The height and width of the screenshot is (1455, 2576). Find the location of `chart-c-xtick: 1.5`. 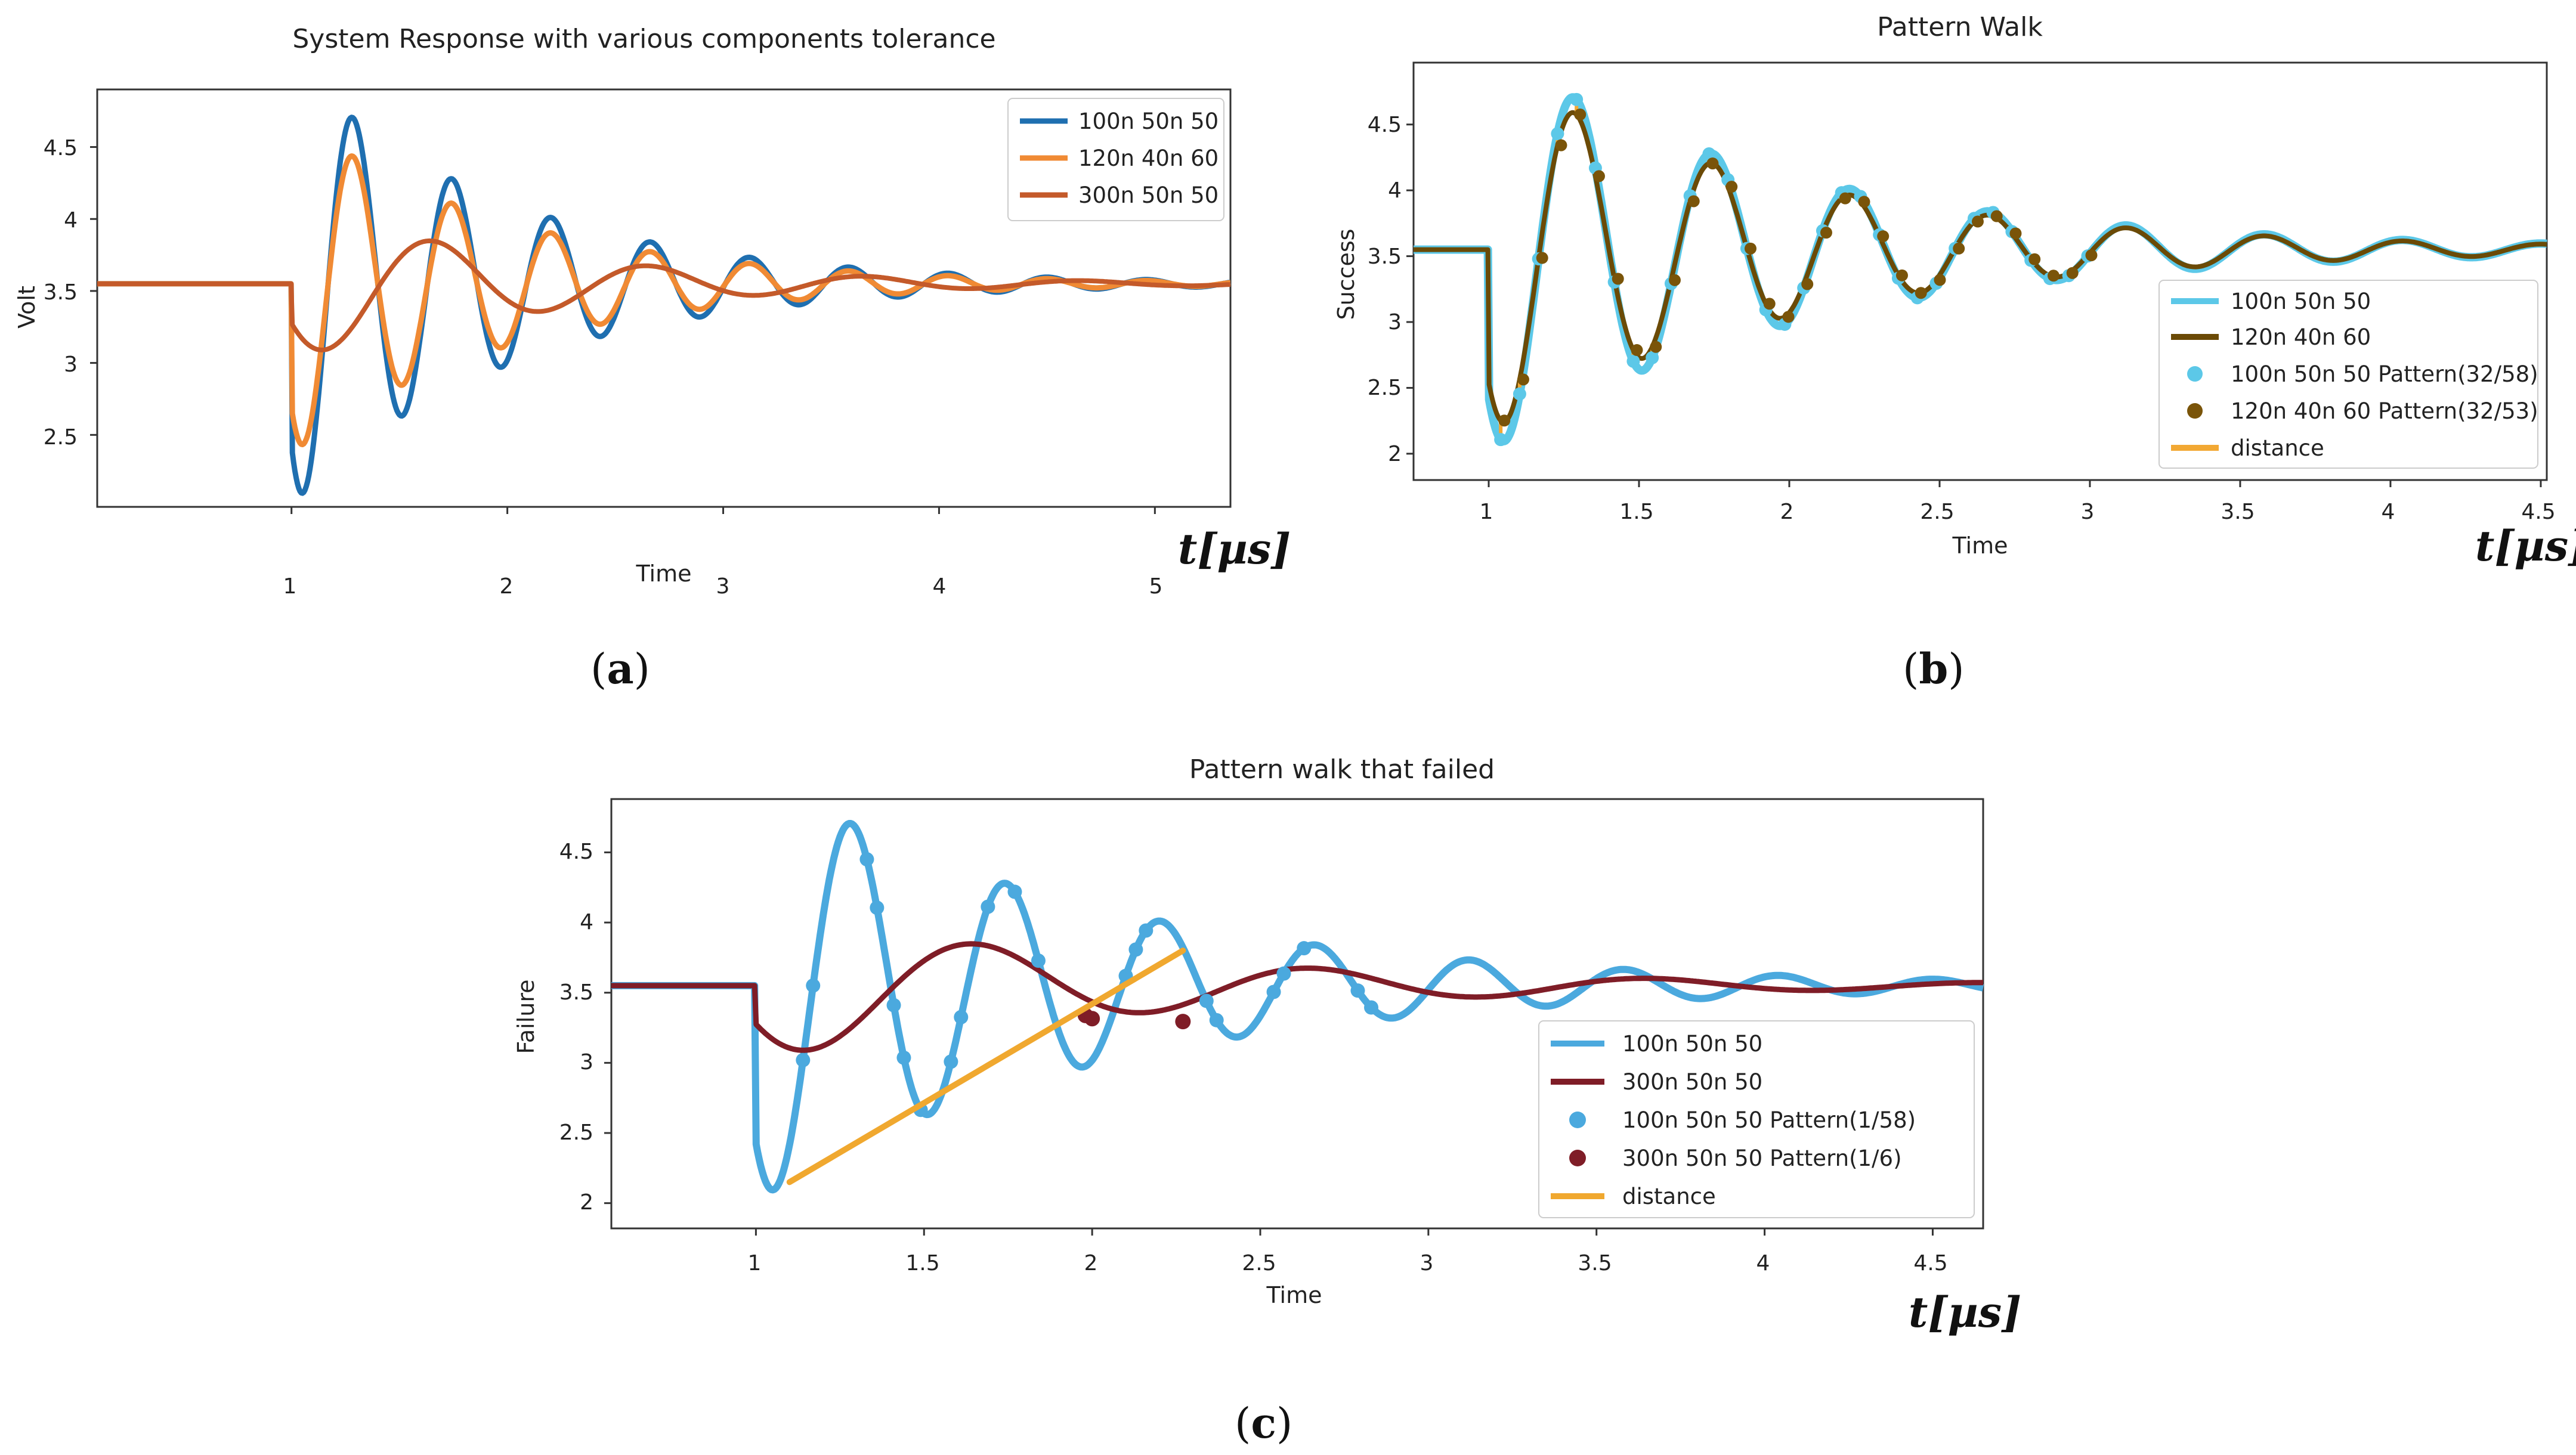

chart-c-xtick: 1.5 is located at coordinates (922, 1264).